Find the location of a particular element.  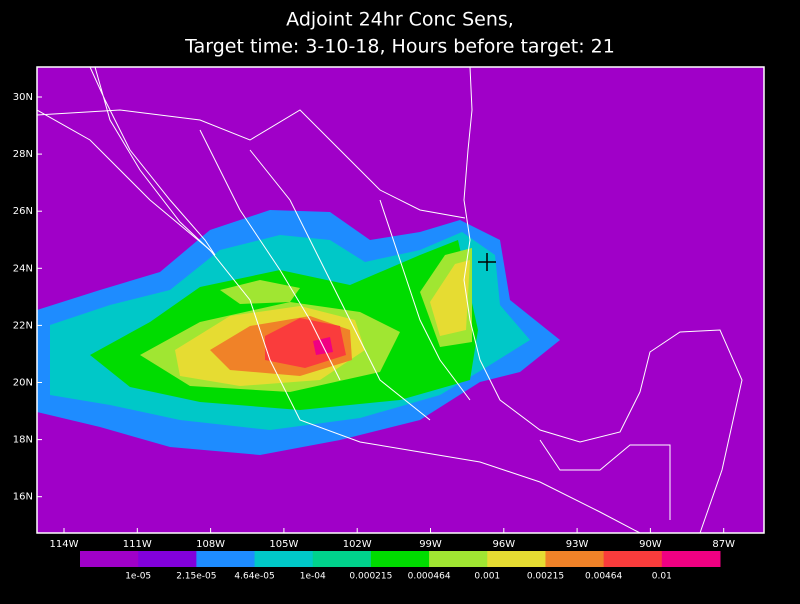

lon-label: 108W is located at coordinates (210, 544).